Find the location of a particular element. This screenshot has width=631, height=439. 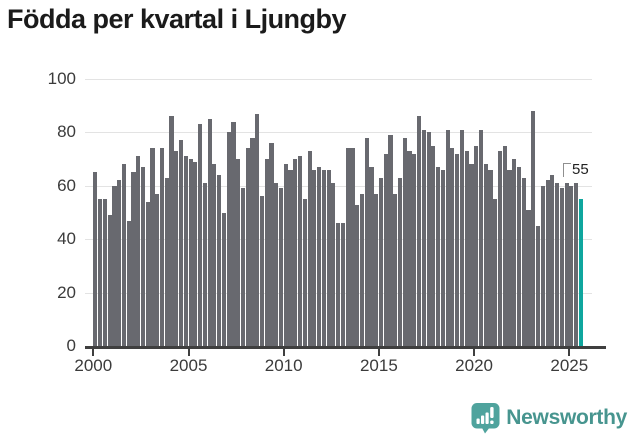

chart-title: Födda per kvartal i Ljungby is located at coordinates (177, 19).